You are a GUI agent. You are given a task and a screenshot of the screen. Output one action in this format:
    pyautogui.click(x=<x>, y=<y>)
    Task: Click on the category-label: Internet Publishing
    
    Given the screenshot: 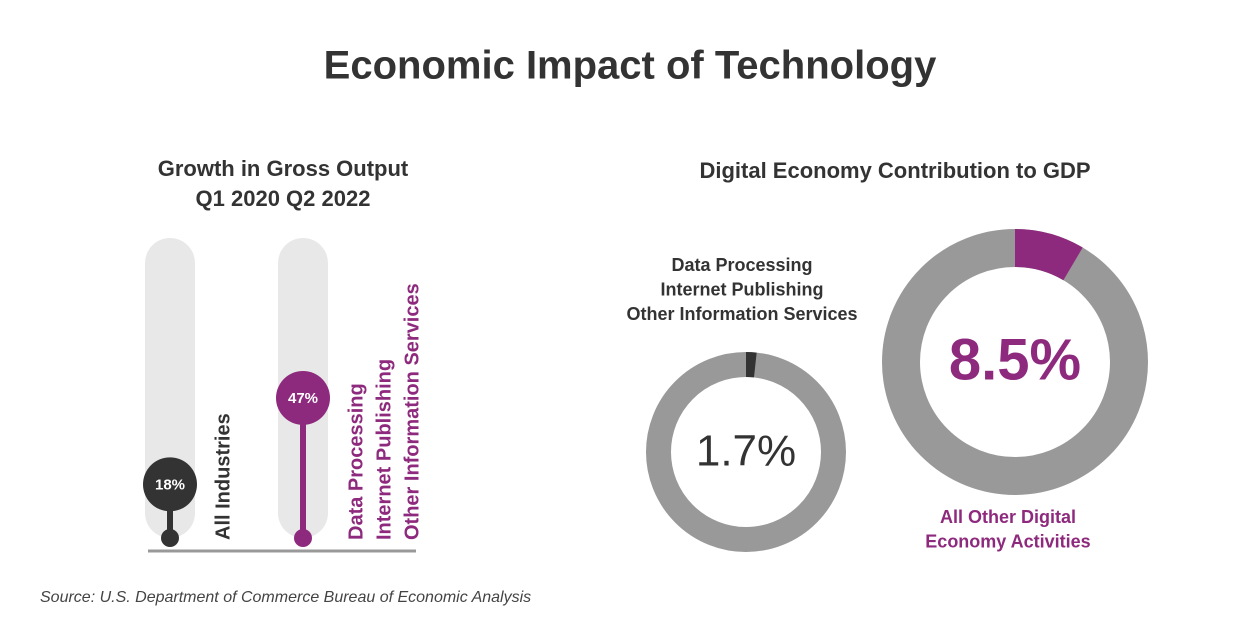 What is the action you would take?
    pyautogui.click(x=384, y=449)
    